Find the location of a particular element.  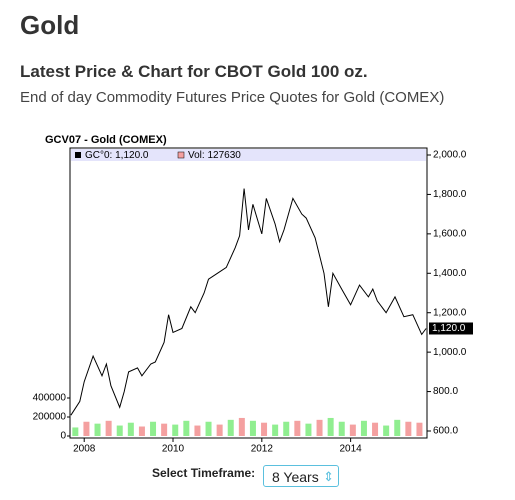

y-tick-label: 400000 is located at coordinates (50, 398).